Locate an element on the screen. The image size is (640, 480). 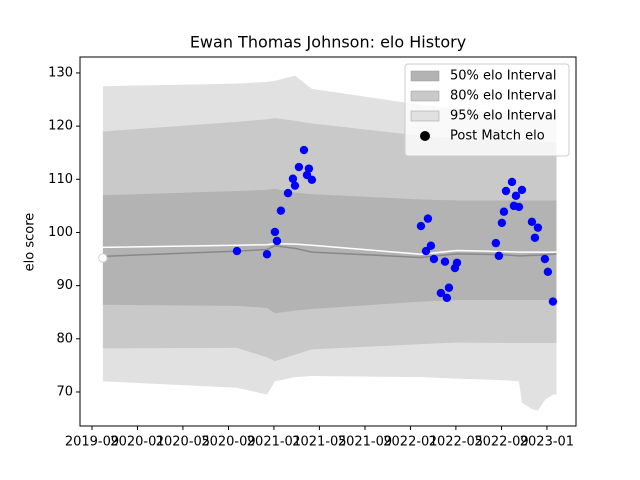
legend-label: 80% elo Interval is located at coordinates (503, 96).